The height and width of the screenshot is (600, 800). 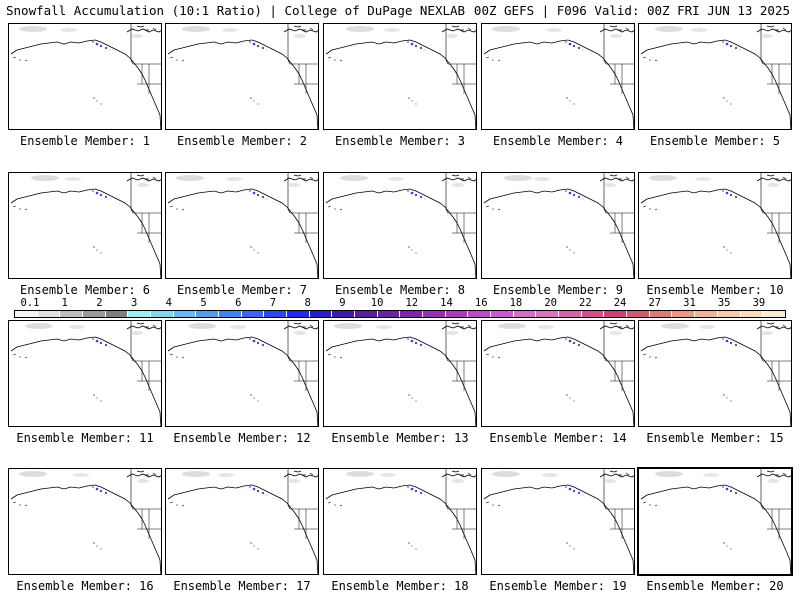 I want to click on colorbar-tick-label: 31, so click(x=689, y=303).